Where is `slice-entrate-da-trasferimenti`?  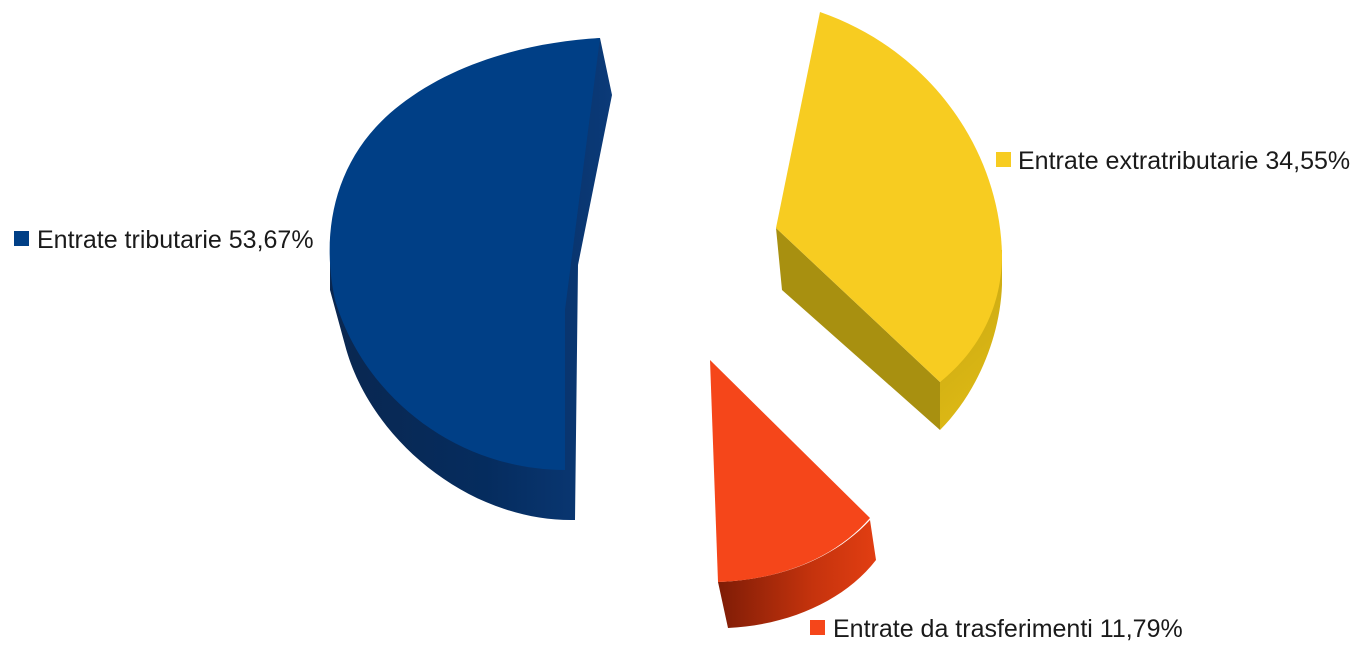
slice-entrate-da-trasferimenti is located at coordinates (793, 494).